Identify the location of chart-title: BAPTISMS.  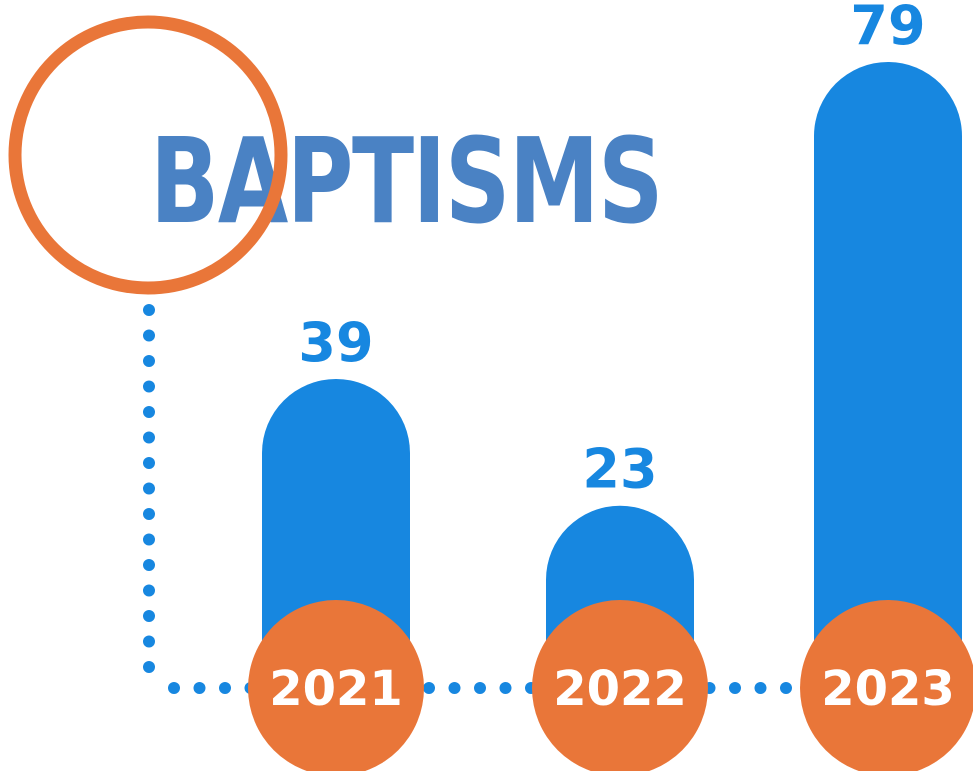
(406, 181).